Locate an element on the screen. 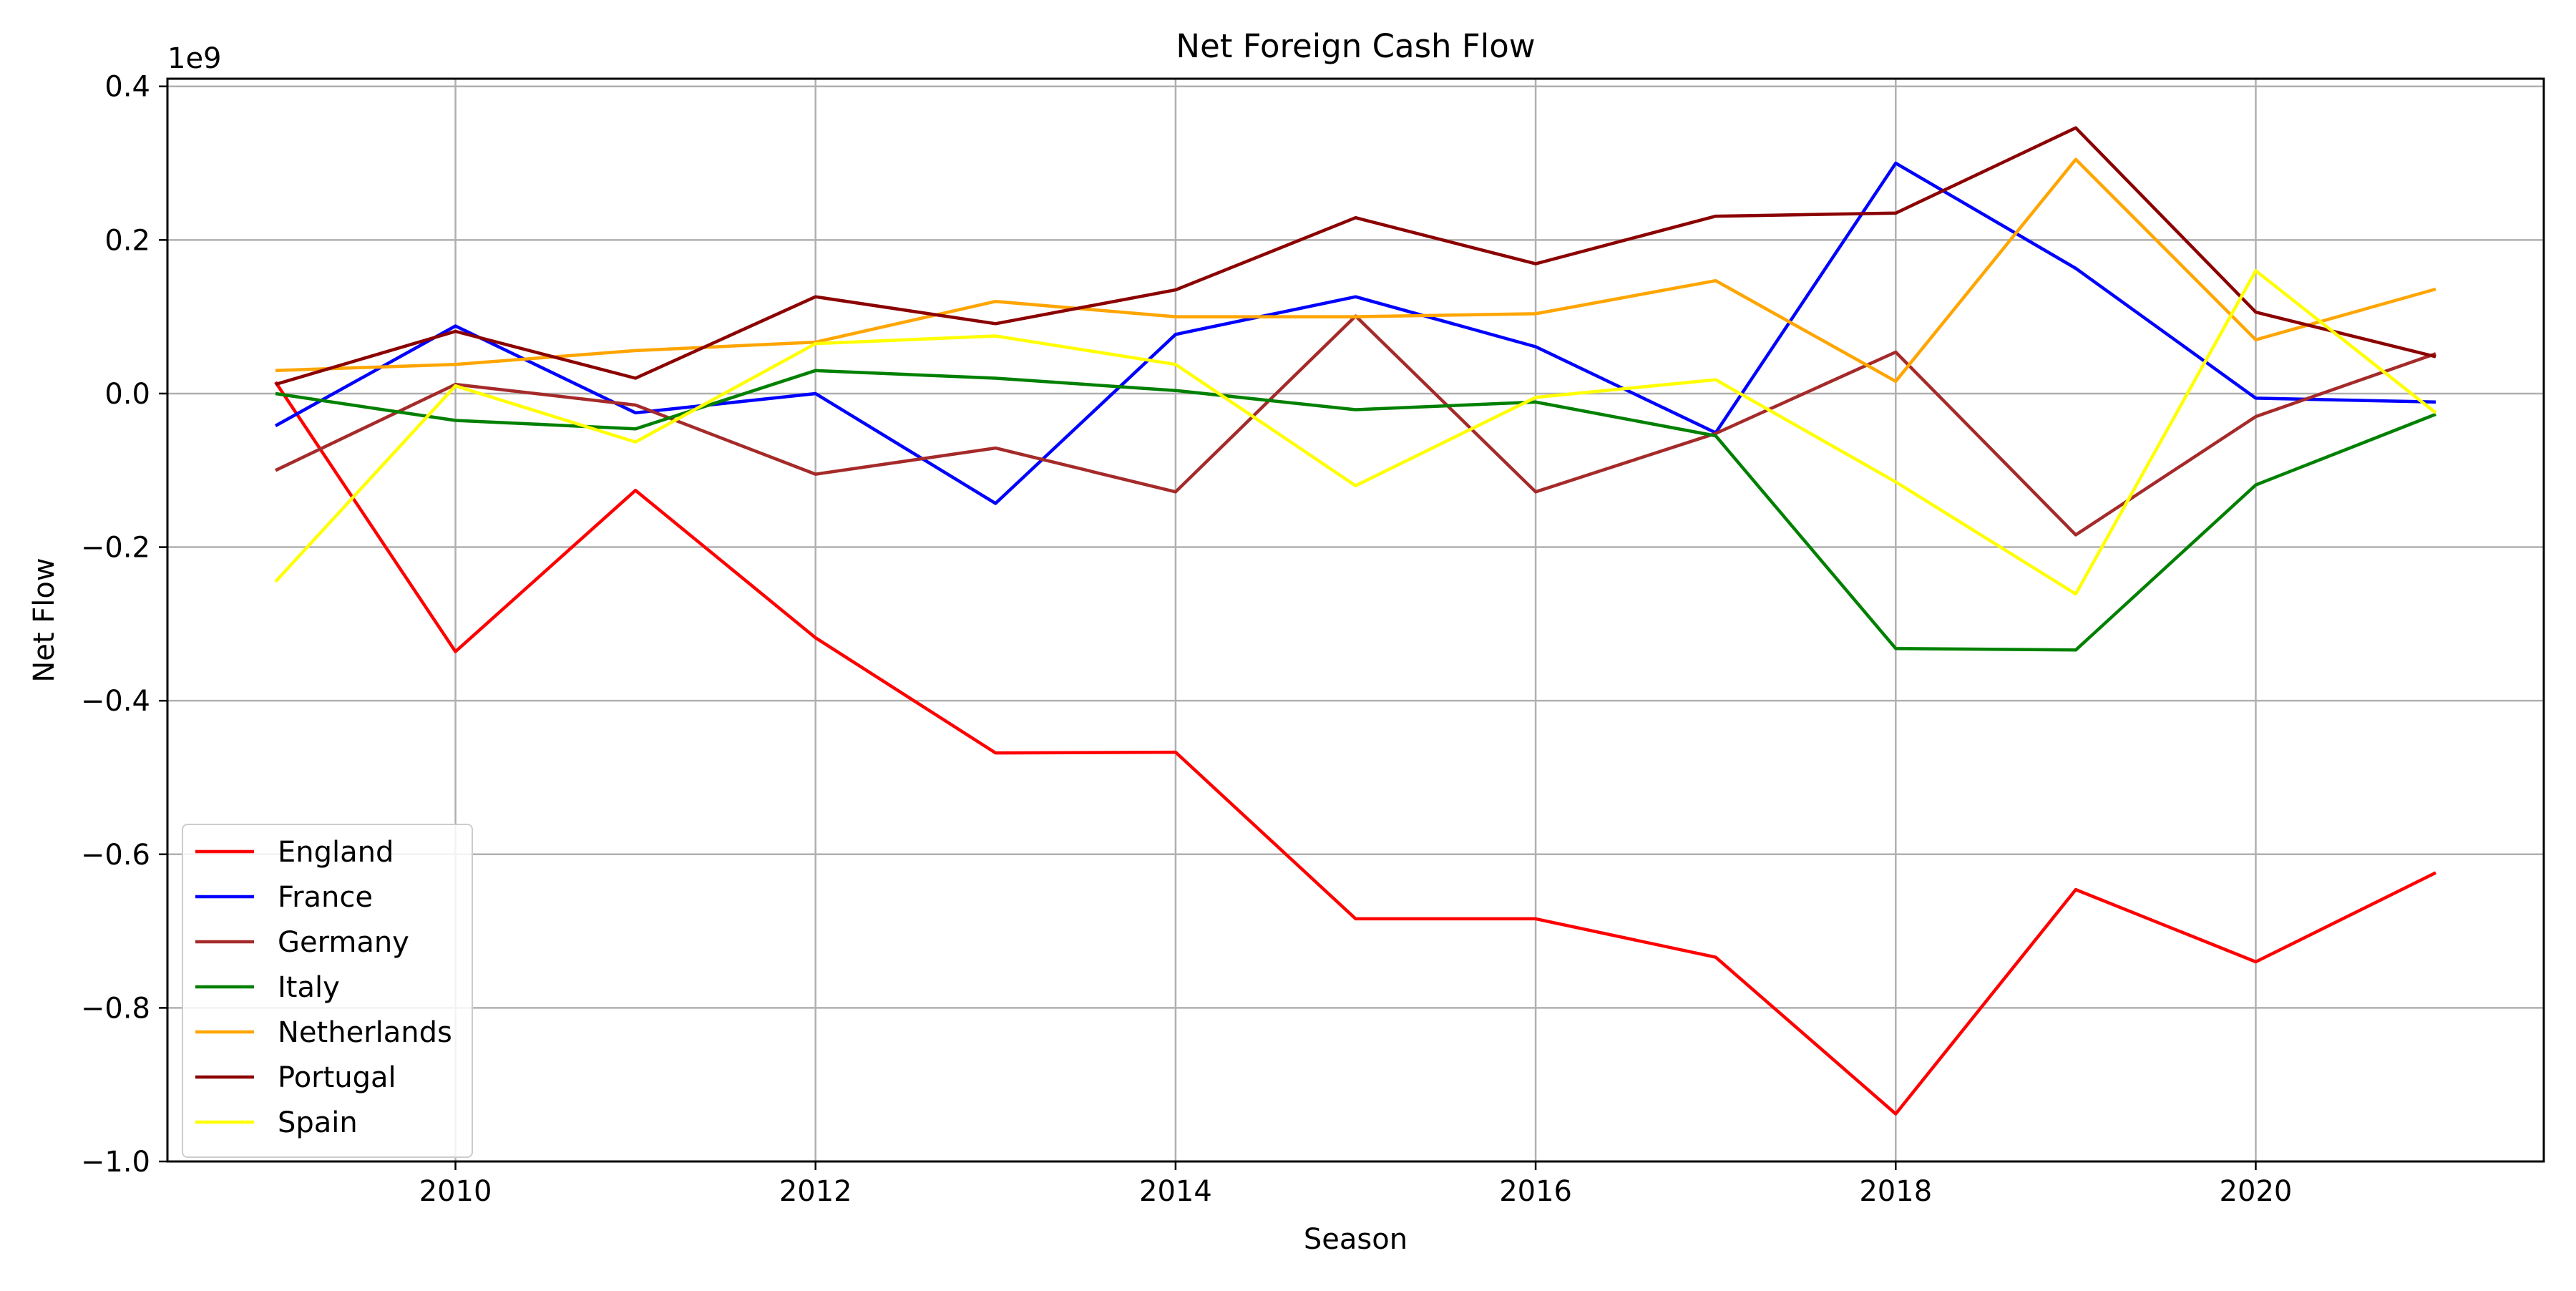  y-tick-label: −0.2 is located at coordinates (115, 548).